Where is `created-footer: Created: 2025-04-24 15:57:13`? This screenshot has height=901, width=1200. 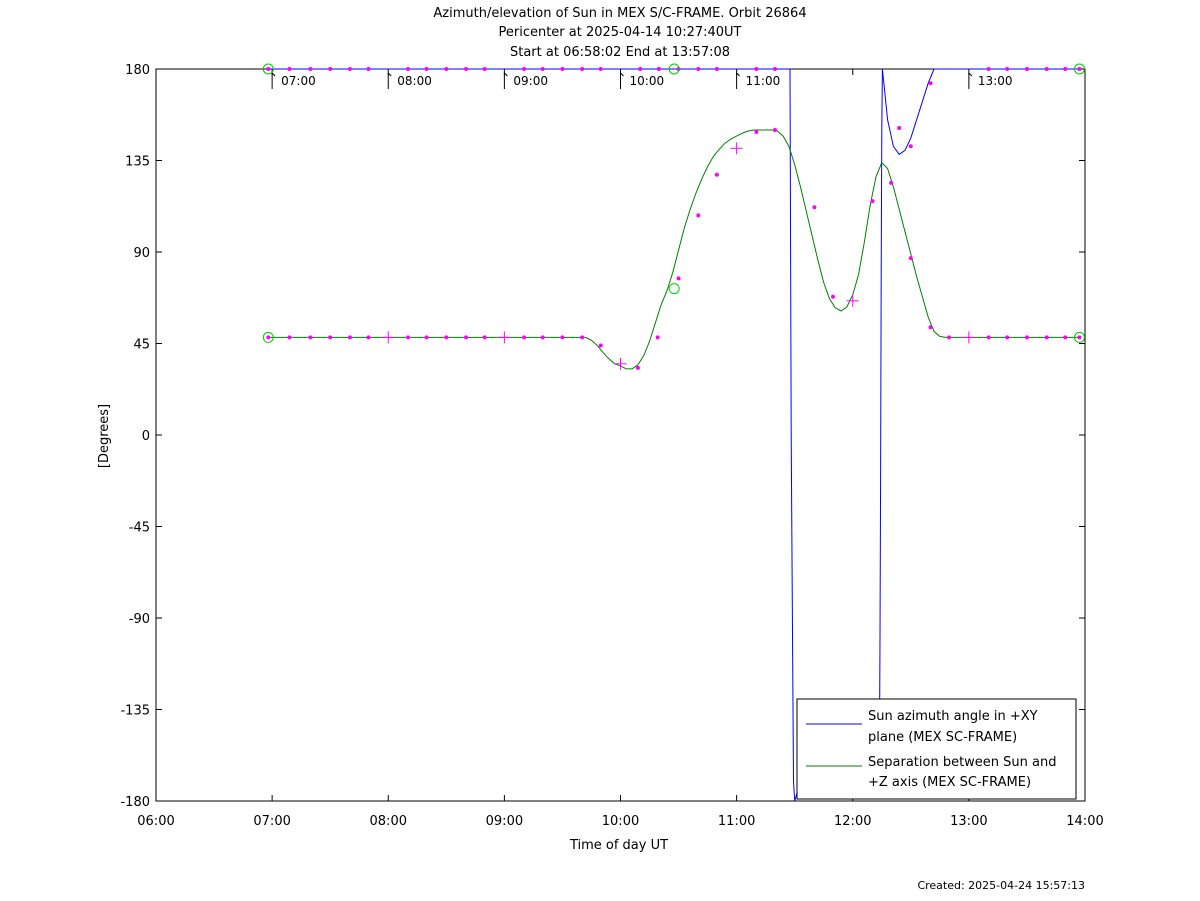
created-footer: Created: 2025-04-24 15:57:13 is located at coordinates (1001, 885).